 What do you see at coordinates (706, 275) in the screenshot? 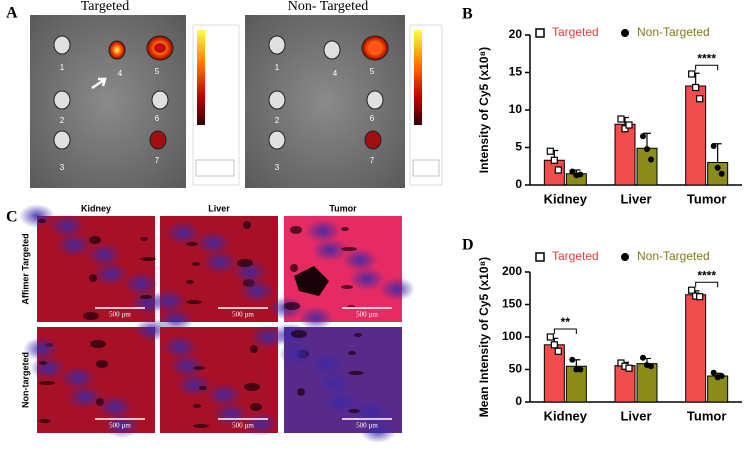
I see `significance-label: ****` at bounding box center [706, 275].